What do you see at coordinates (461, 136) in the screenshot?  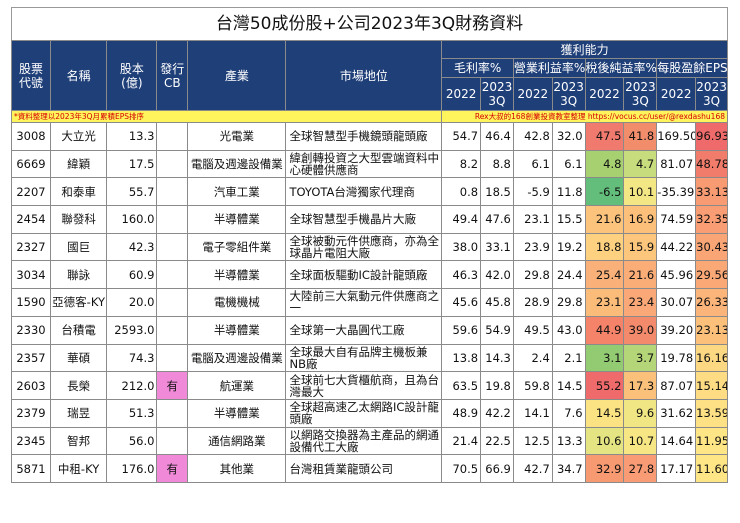 I see `cell-gross-margin-2022: 54.7` at bounding box center [461, 136].